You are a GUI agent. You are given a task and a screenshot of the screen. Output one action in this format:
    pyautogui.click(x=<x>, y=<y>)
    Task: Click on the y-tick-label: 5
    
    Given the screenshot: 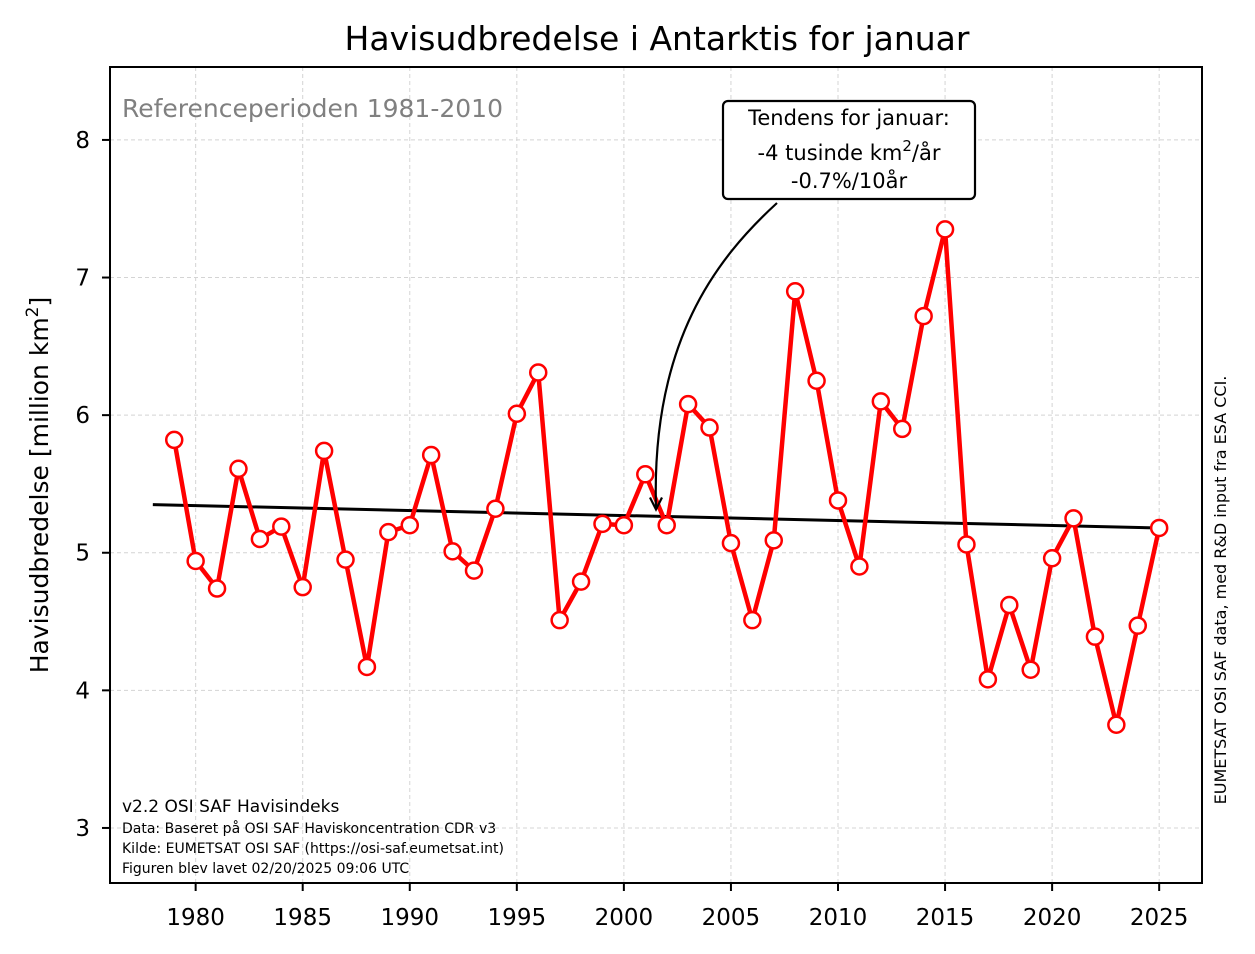 What is the action you would take?
    pyautogui.click(x=82, y=554)
    